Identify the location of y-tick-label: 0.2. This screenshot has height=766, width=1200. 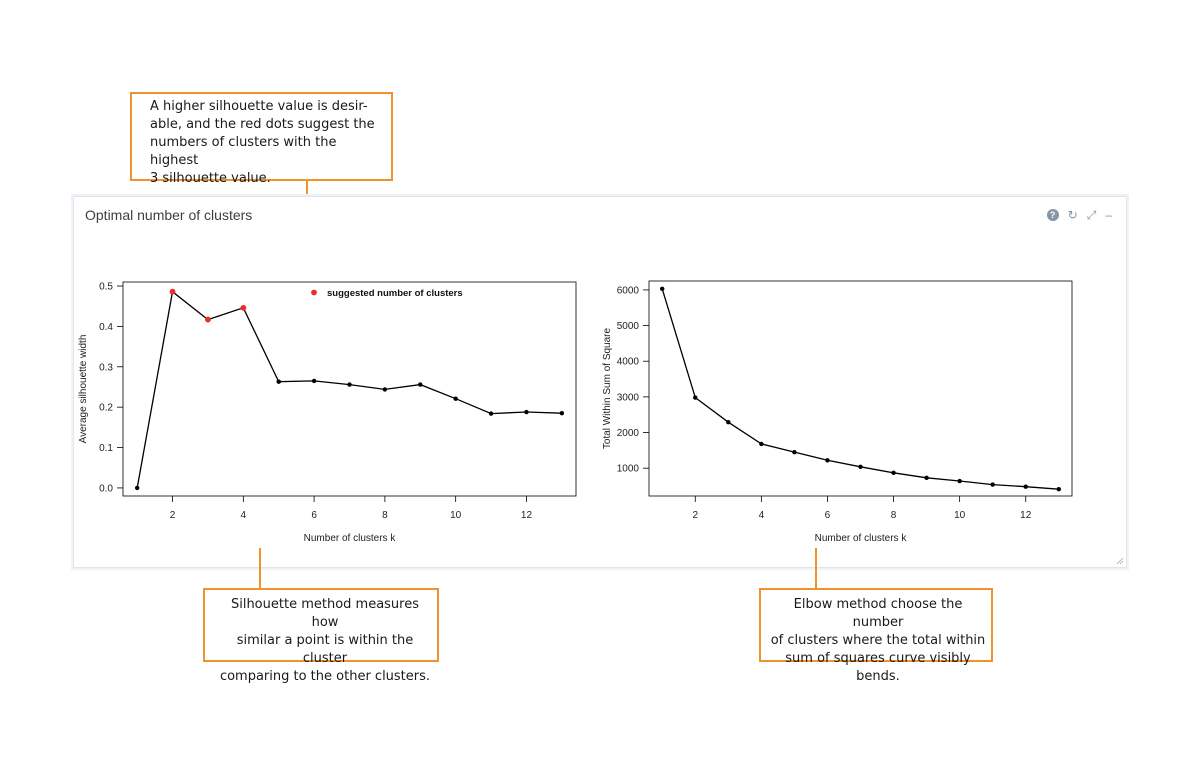
(106, 408).